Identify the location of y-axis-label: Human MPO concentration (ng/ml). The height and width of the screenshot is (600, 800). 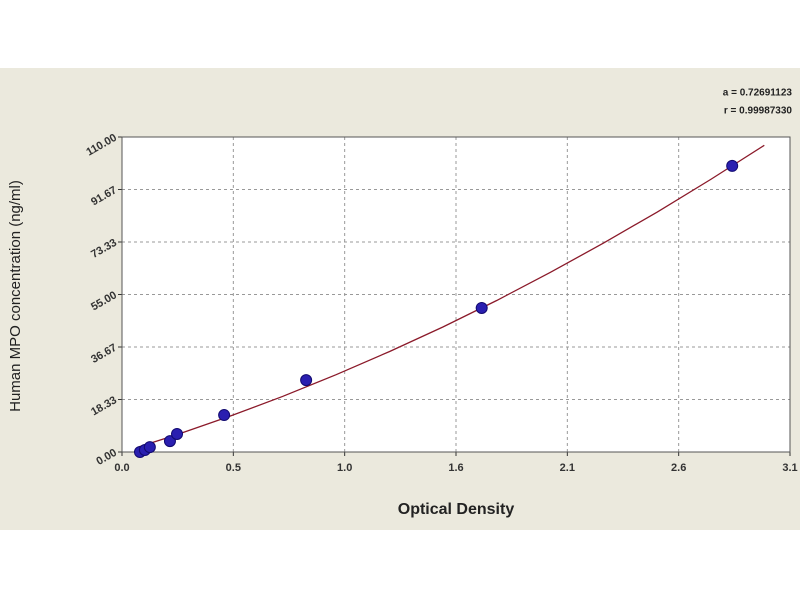
(15, 296).